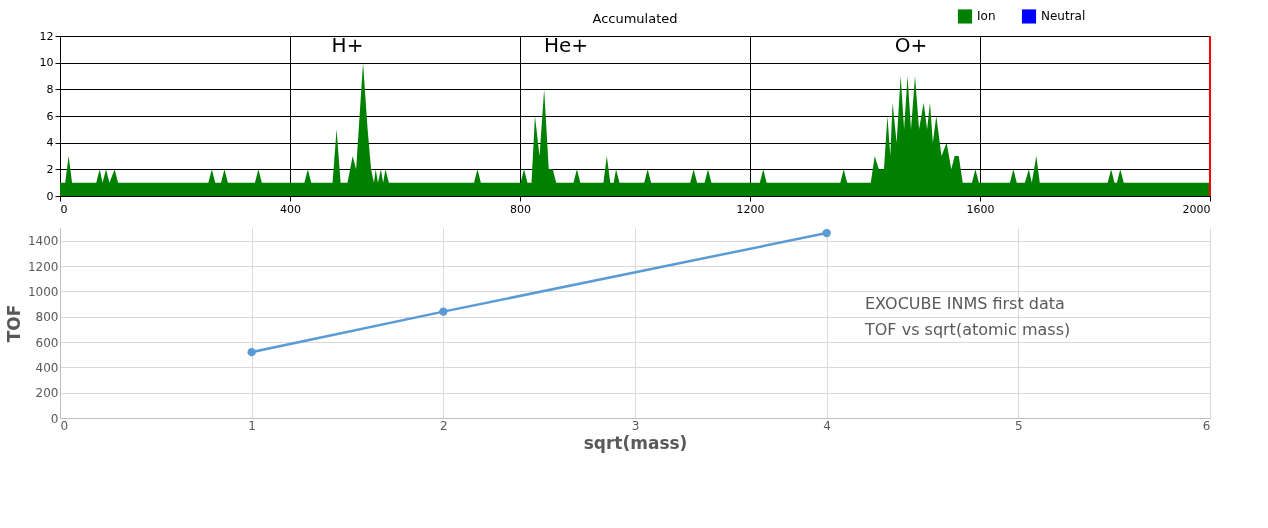 The width and height of the screenshot is (1268, 528). What do you see at coordinates (46, 63) in the screenshot?
I see `y-tick-label: 10` at bounding box center [46, 63].